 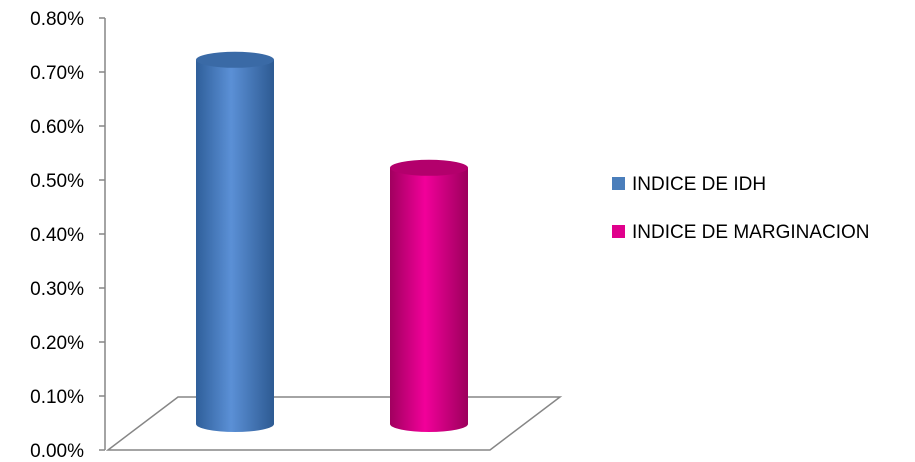 What do you see at coordinates (57, 19) in the screenshot?
I see `y-tick-label: 0.80%` at bounding box center [57, 19].